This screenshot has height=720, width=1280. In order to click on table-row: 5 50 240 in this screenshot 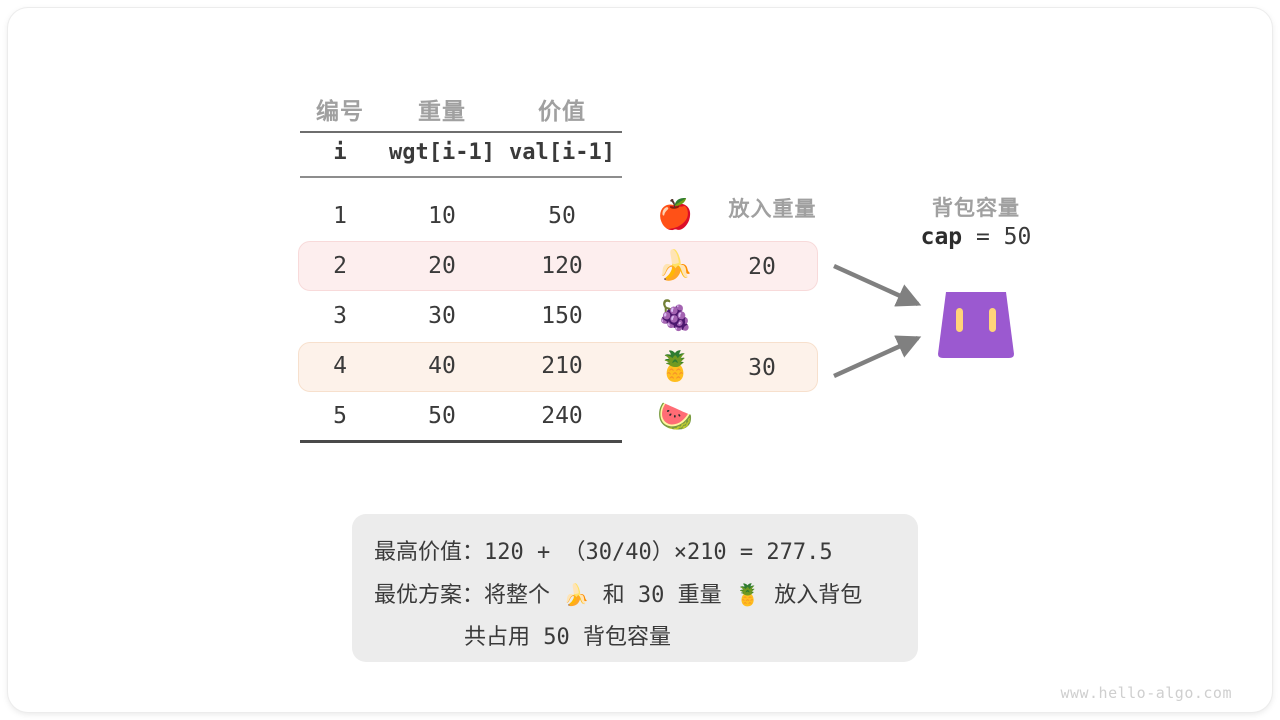, I will do `click(460, 416)`.